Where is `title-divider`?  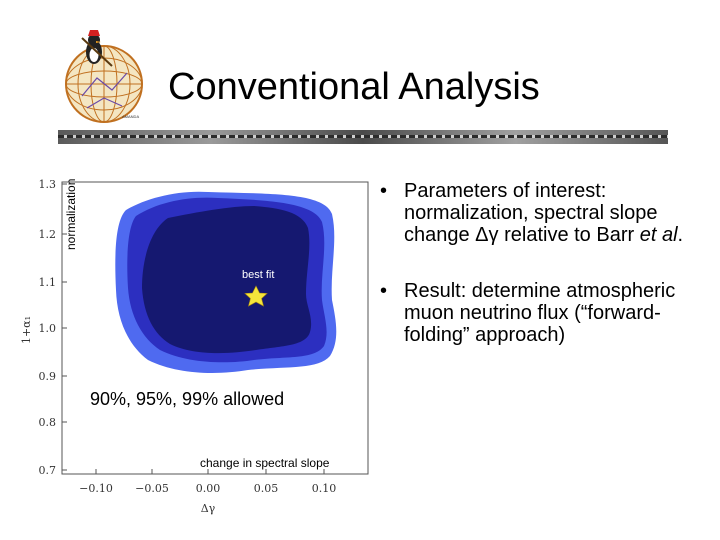 title-divider is located at coordinates (363, 137).